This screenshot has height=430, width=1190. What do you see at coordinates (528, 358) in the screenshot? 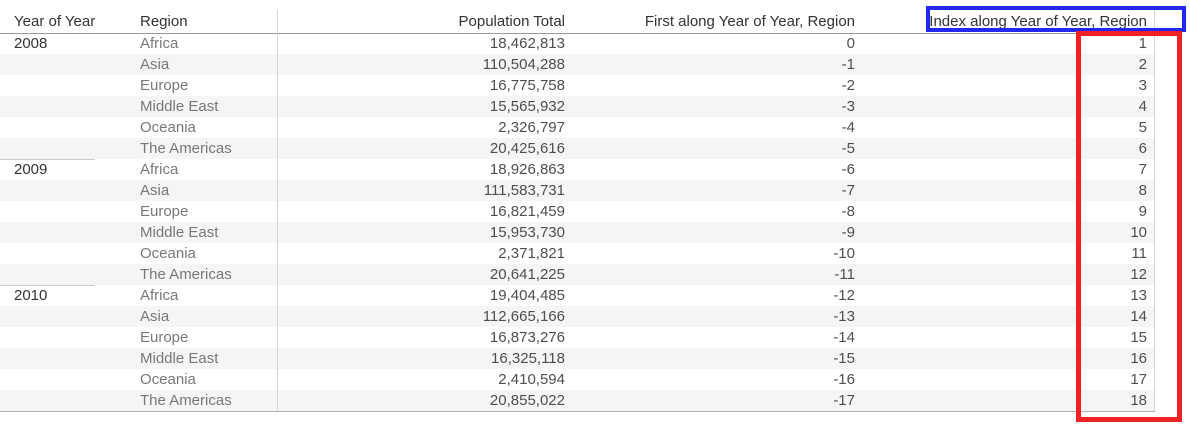
I see `population-cell: 16,325,118` at bounding box center [528, 358].